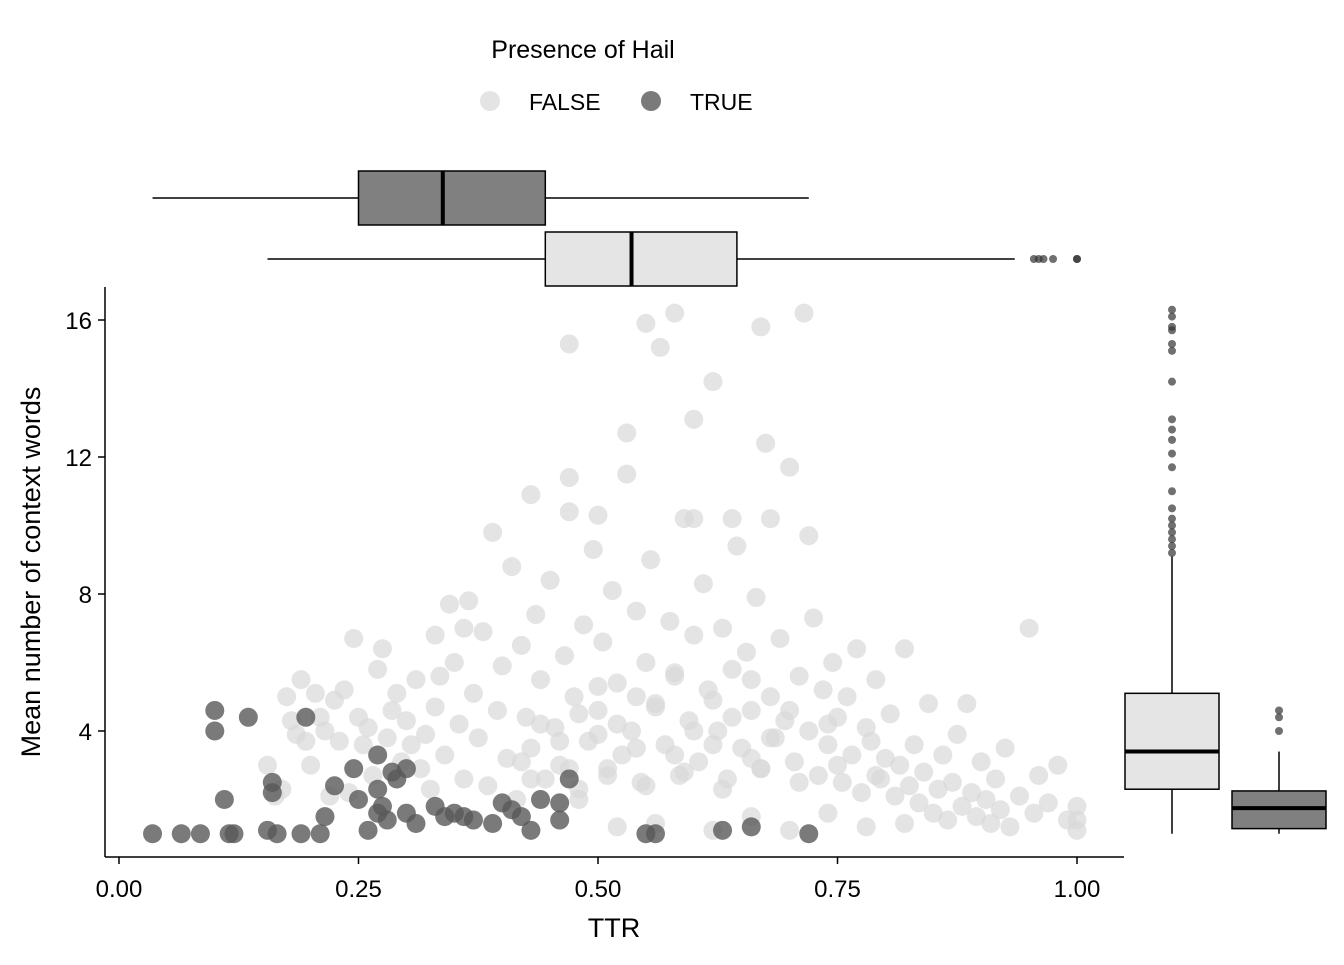 The height and width of the screenshot is (965, 1344). I want to click on x-axis-ticks: 0.00 0.25 0.50 0.75 1.00, so click(598, 880).